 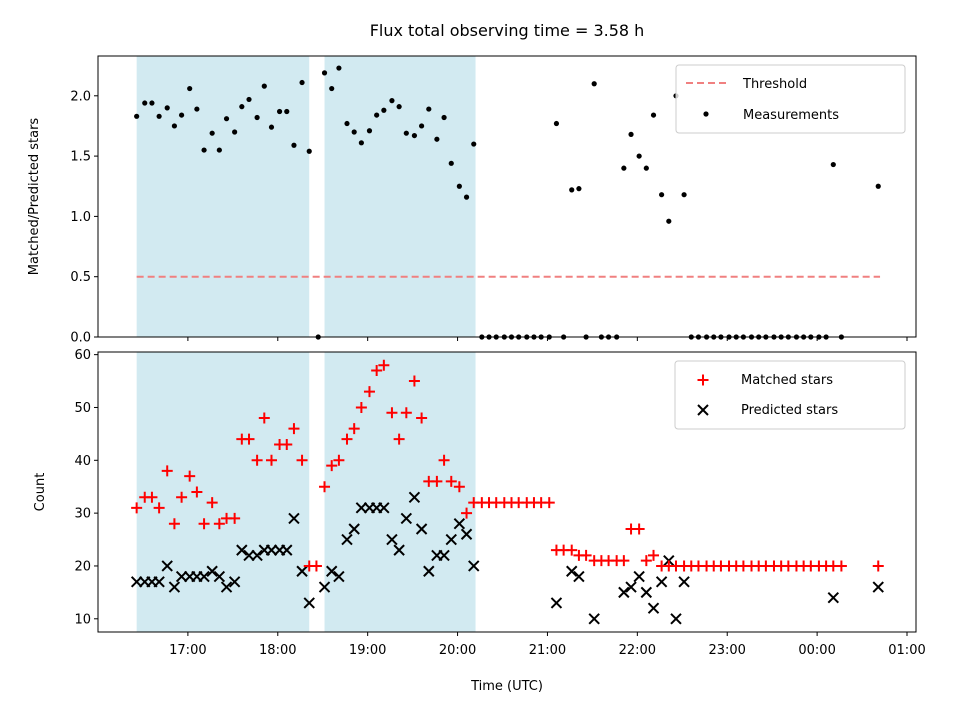 I want to click on count-legend: Matched stars Predicted stars, so click(x=790, y=395).